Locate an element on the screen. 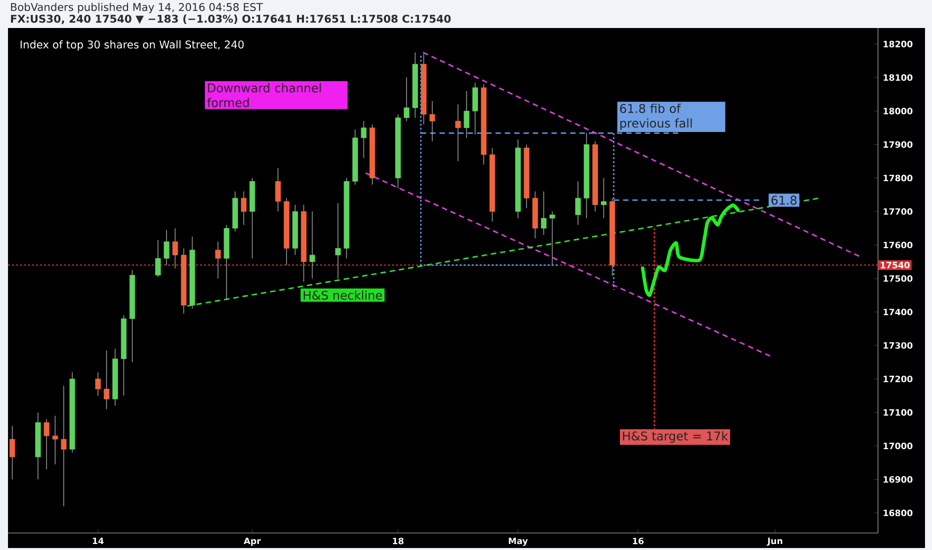 This screenshot has height=550, width=932. x-tick-label: 16 is located at coordinates (638, 541).